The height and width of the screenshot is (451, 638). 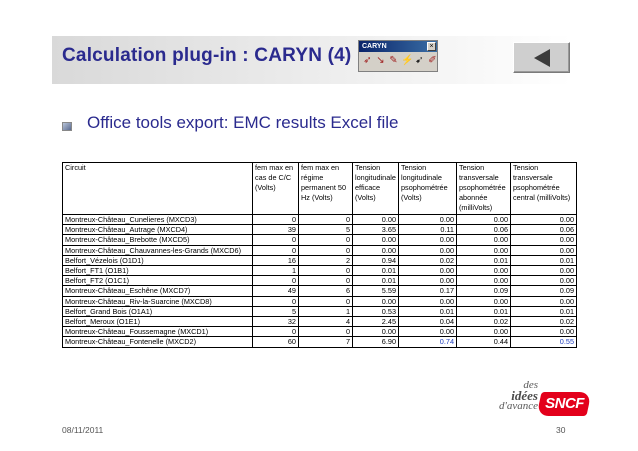 I want to click on circuit-cell: Belfort_FT1 (O1B1), so click(x=157, y=271).